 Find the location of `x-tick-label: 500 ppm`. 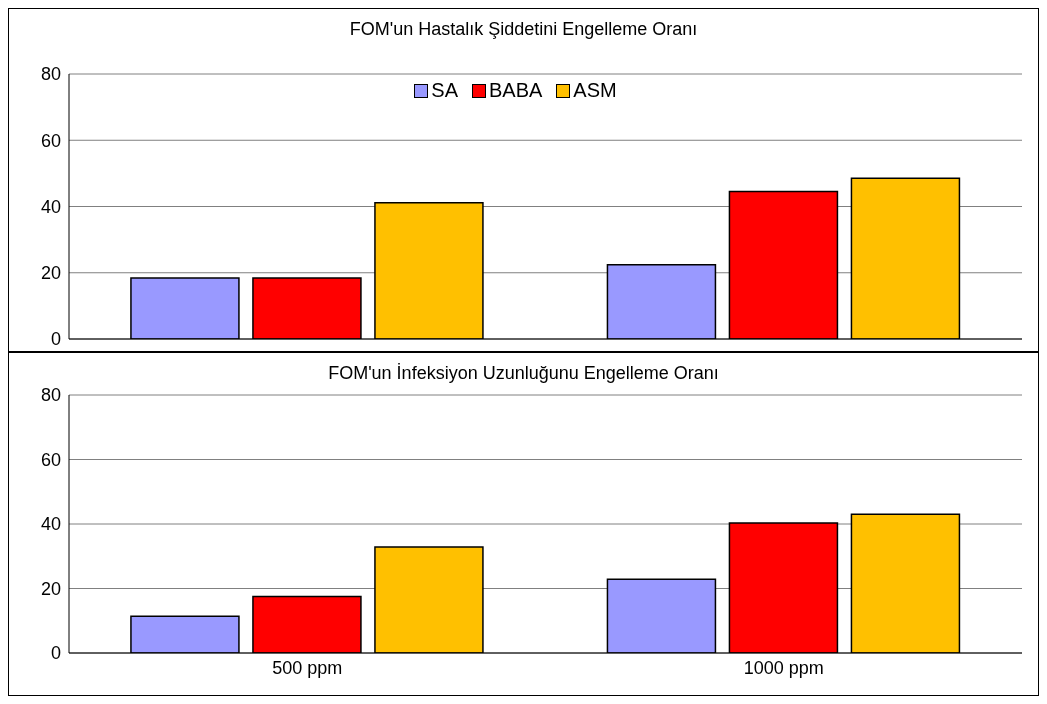

x-tick-label: 500 ppm is located at coordinates (307, 667).